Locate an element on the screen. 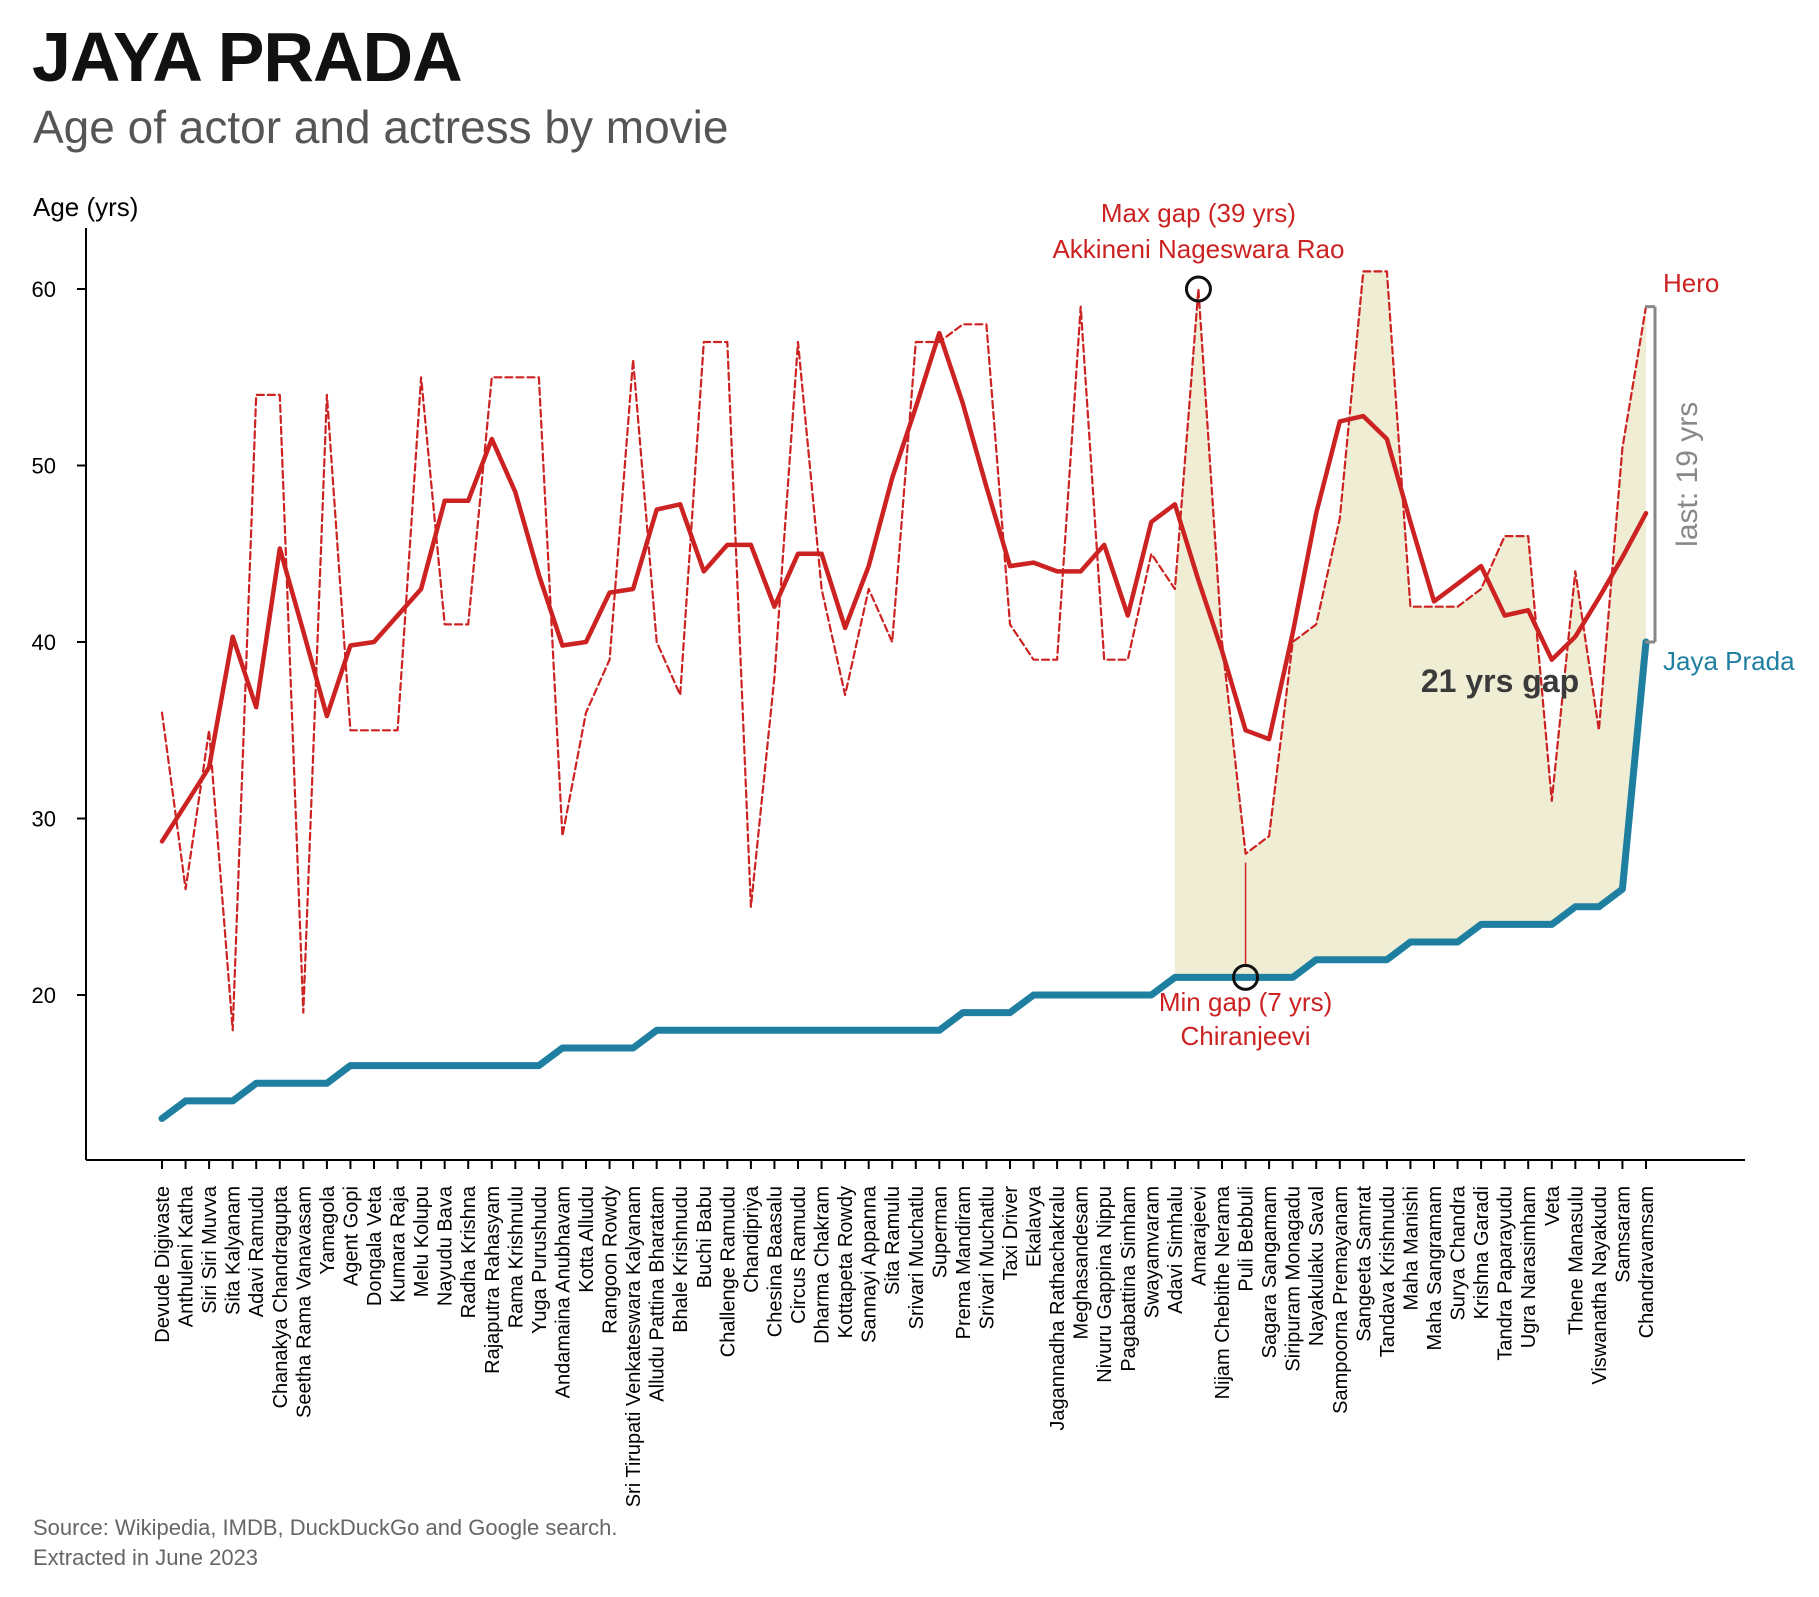 Image resolution: width=1819 pixels, height=1597 pixels. max-gap-marker is located at coordinates (1198, 289).